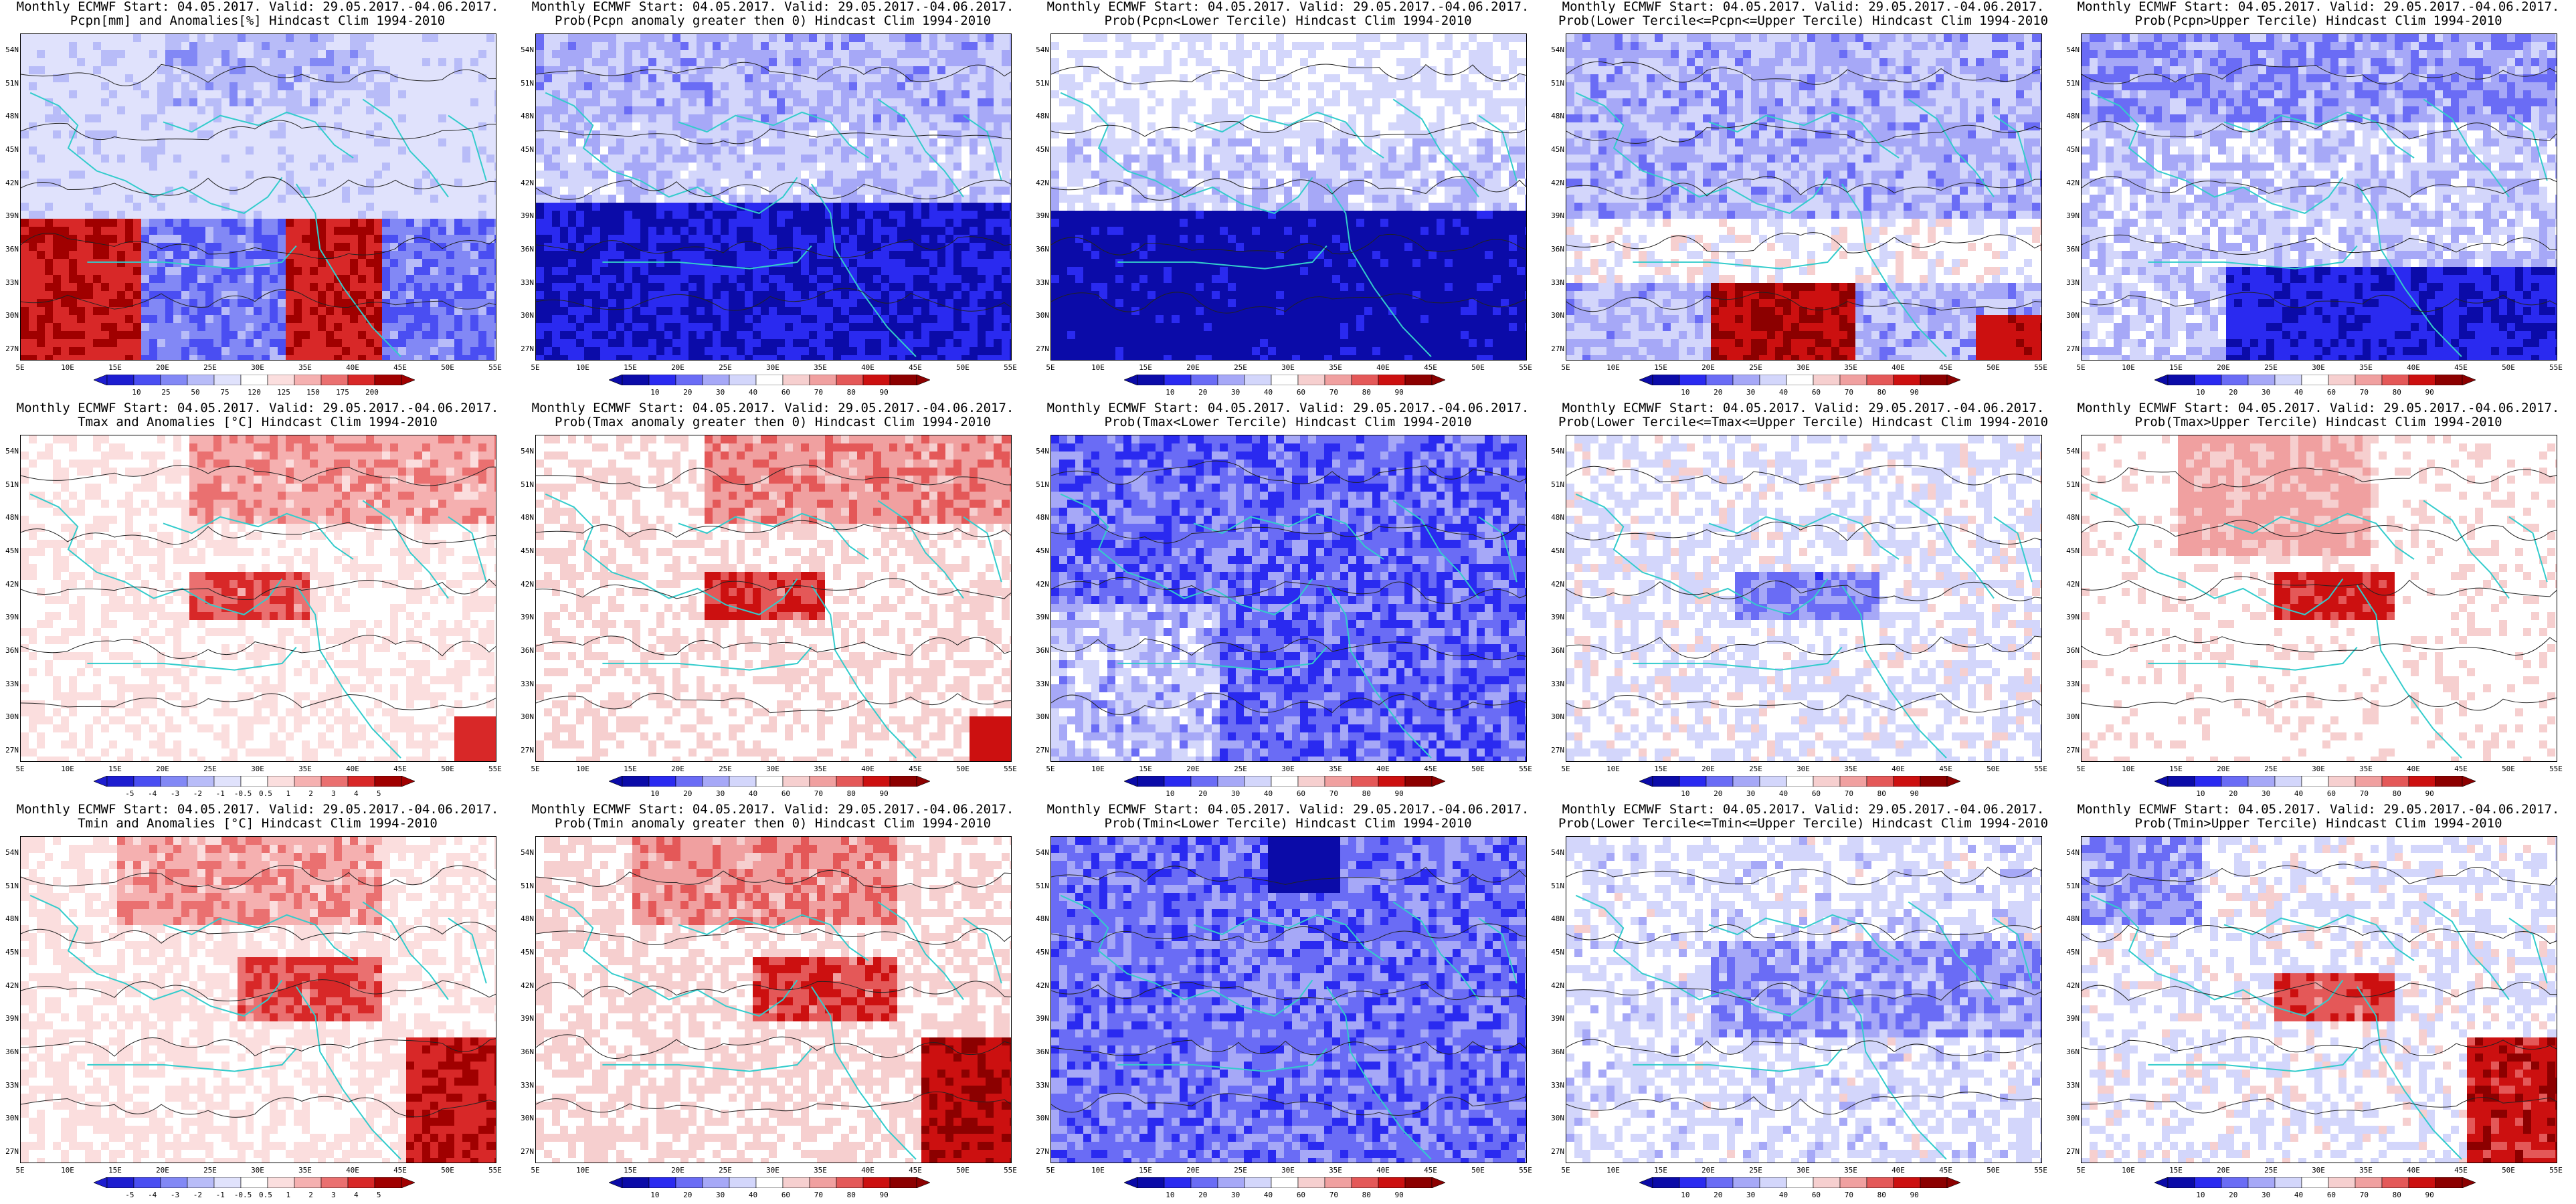 The height and width of the screenshot is (1204, 2576). I want to click on colorbar-label: -2, so click(197, 793).